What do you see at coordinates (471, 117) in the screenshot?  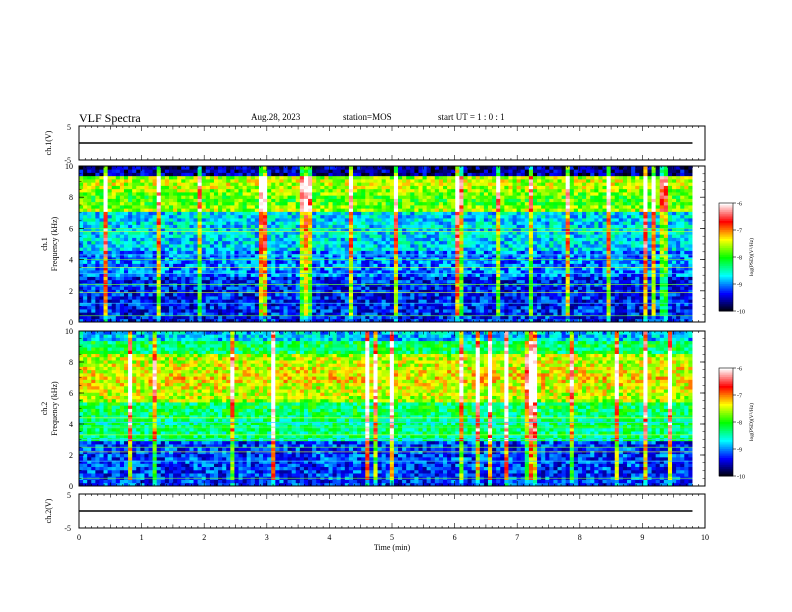 I see `start-ut-label: start UT = 1 : 0 : 1` at bounding box center [471, 117].